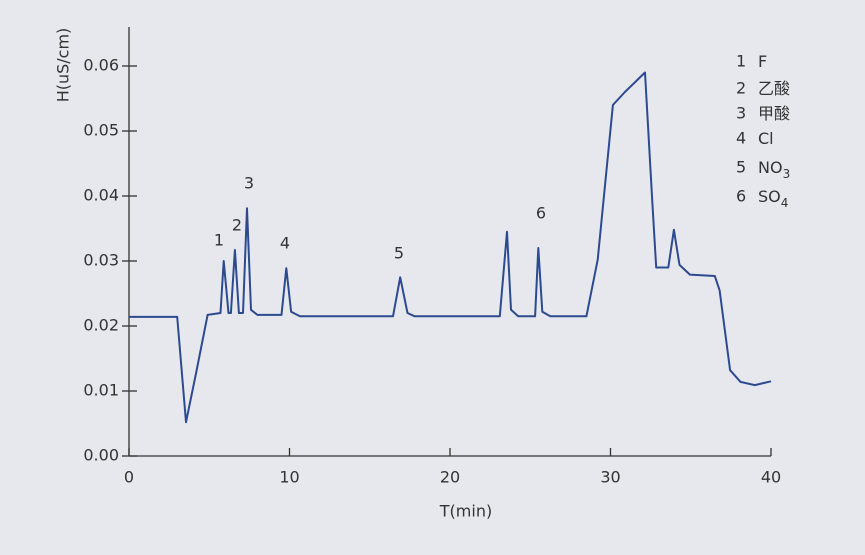 The height and width of the screenshot is (555, 865). I want to click on legend-label: 甲酸, so click(774, 113).